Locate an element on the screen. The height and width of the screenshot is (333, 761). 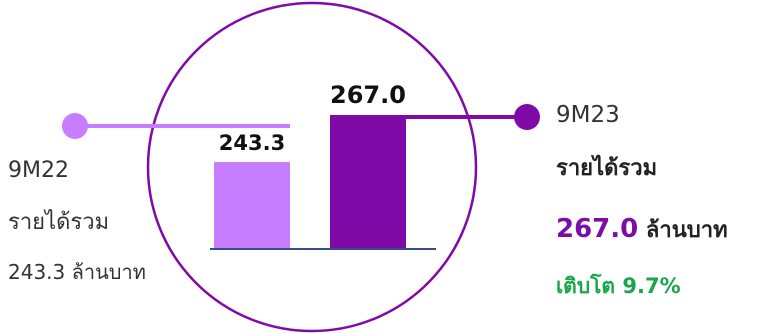
data-label-9M22: 243.3 is located at coordinates (252, 143).